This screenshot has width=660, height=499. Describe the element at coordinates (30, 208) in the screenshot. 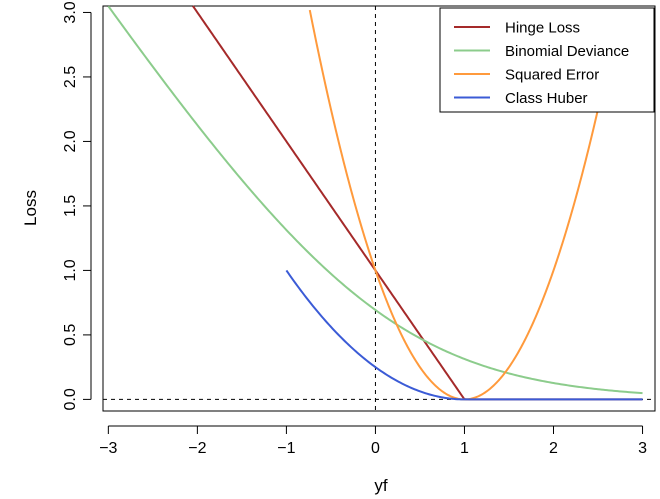

I see `y-axis-title: Loss` at that location.